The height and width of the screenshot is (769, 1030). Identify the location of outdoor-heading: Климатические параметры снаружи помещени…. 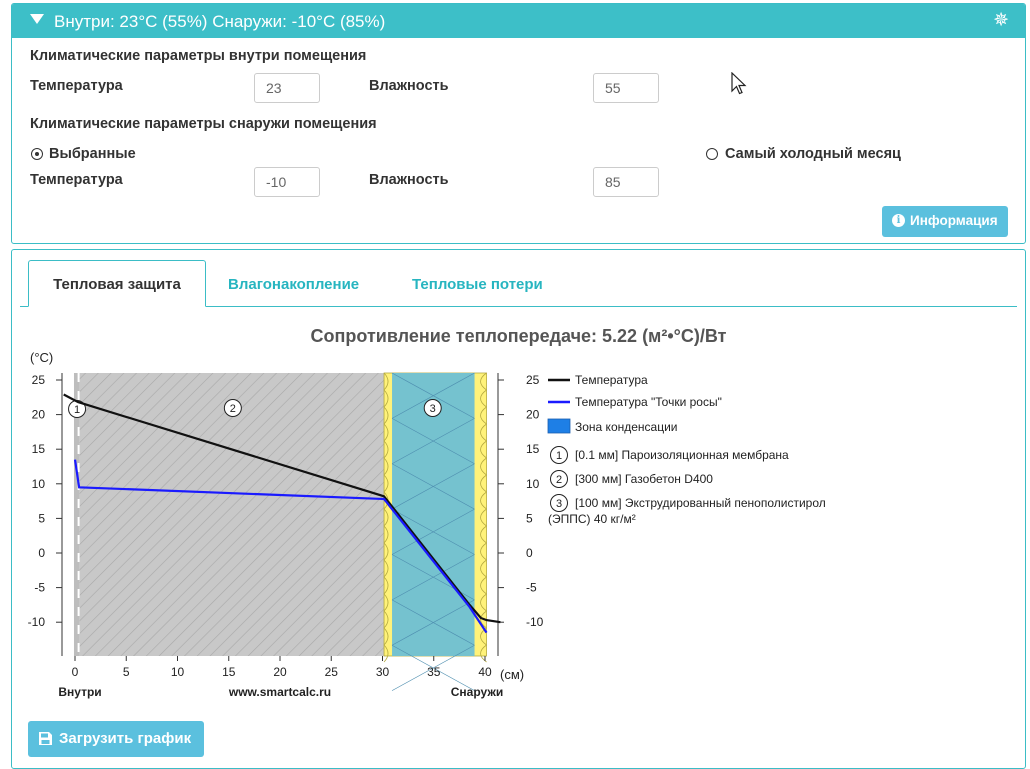
(203, 124).